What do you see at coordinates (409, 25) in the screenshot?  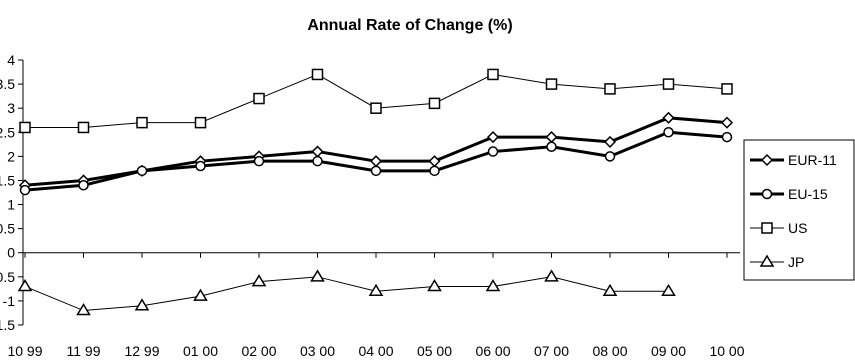 I see `chart-title: Annual Rate of Change (%)` at bounding box center [409, 25].